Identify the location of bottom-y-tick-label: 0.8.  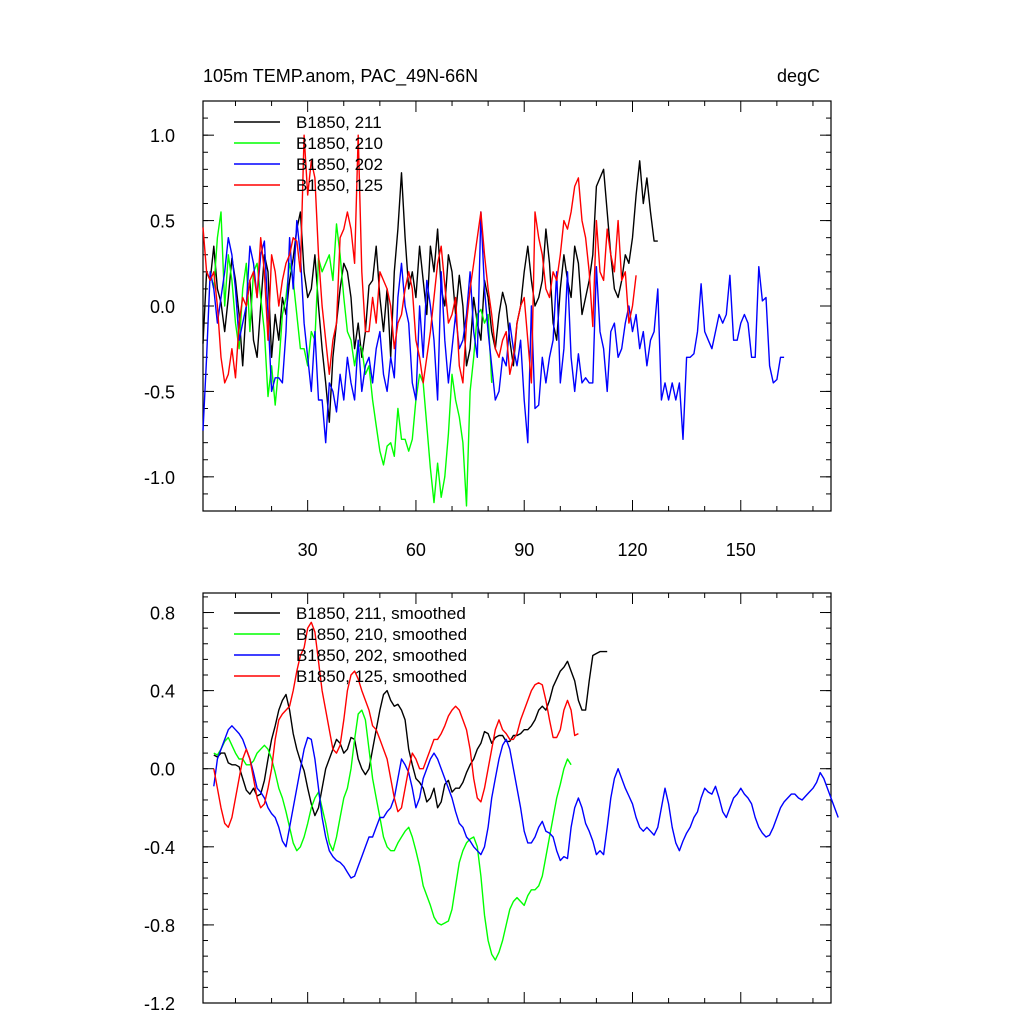
(162, 614).